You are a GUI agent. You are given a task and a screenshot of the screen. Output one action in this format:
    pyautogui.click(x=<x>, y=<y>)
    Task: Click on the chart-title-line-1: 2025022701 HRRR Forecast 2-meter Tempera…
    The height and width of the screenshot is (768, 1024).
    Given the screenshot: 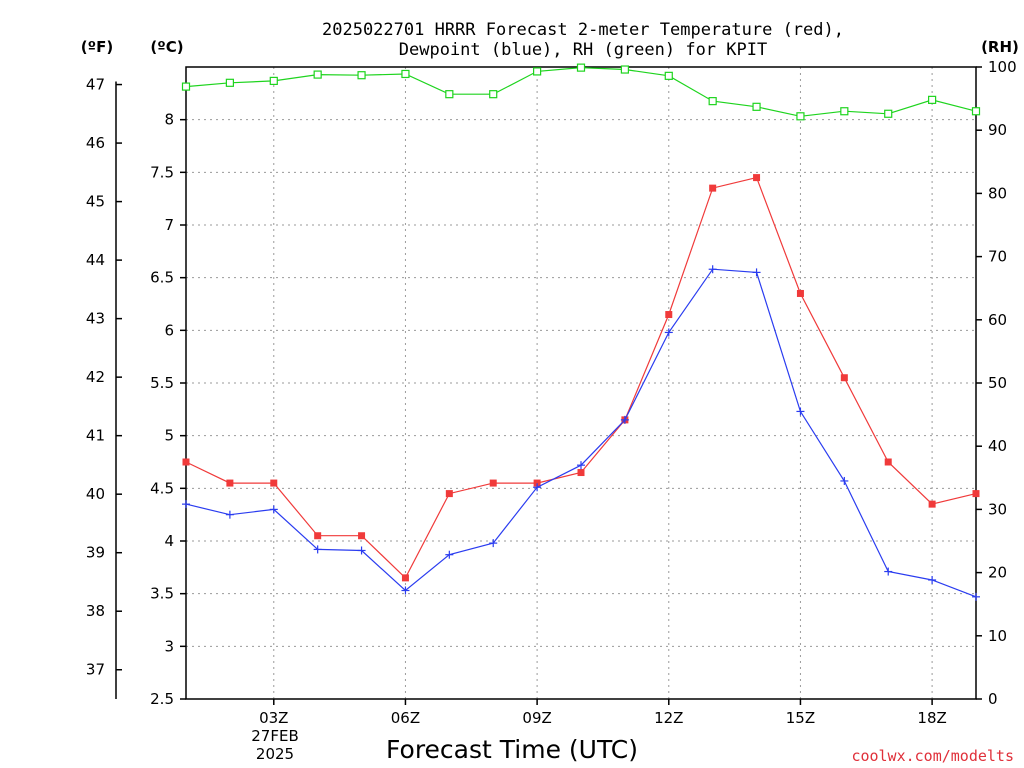 What is the action you would take?
    pyautogui.click(x=583, y=30)
    